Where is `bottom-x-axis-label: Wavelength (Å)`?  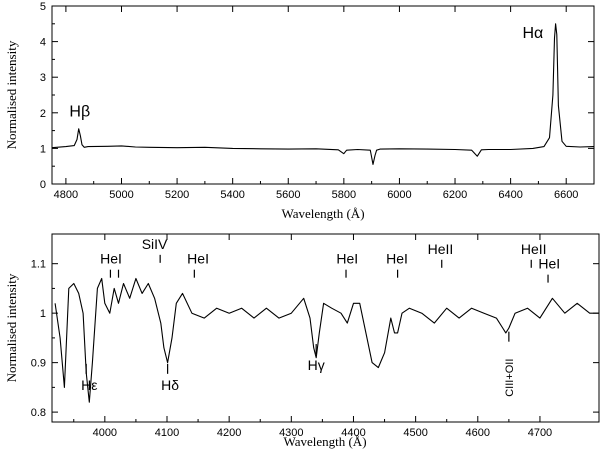
bottom-x-axis-label: Wavelength (Å) is located at coordinates (324, 441).